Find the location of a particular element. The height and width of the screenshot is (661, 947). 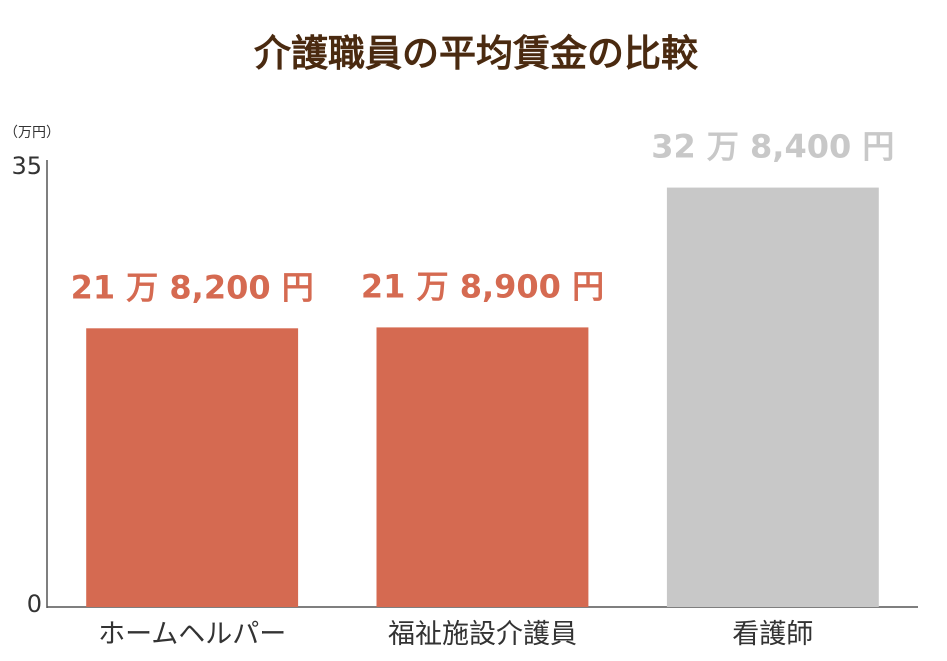

category-label-3: 看護師 is located at coordinates (772, 634).